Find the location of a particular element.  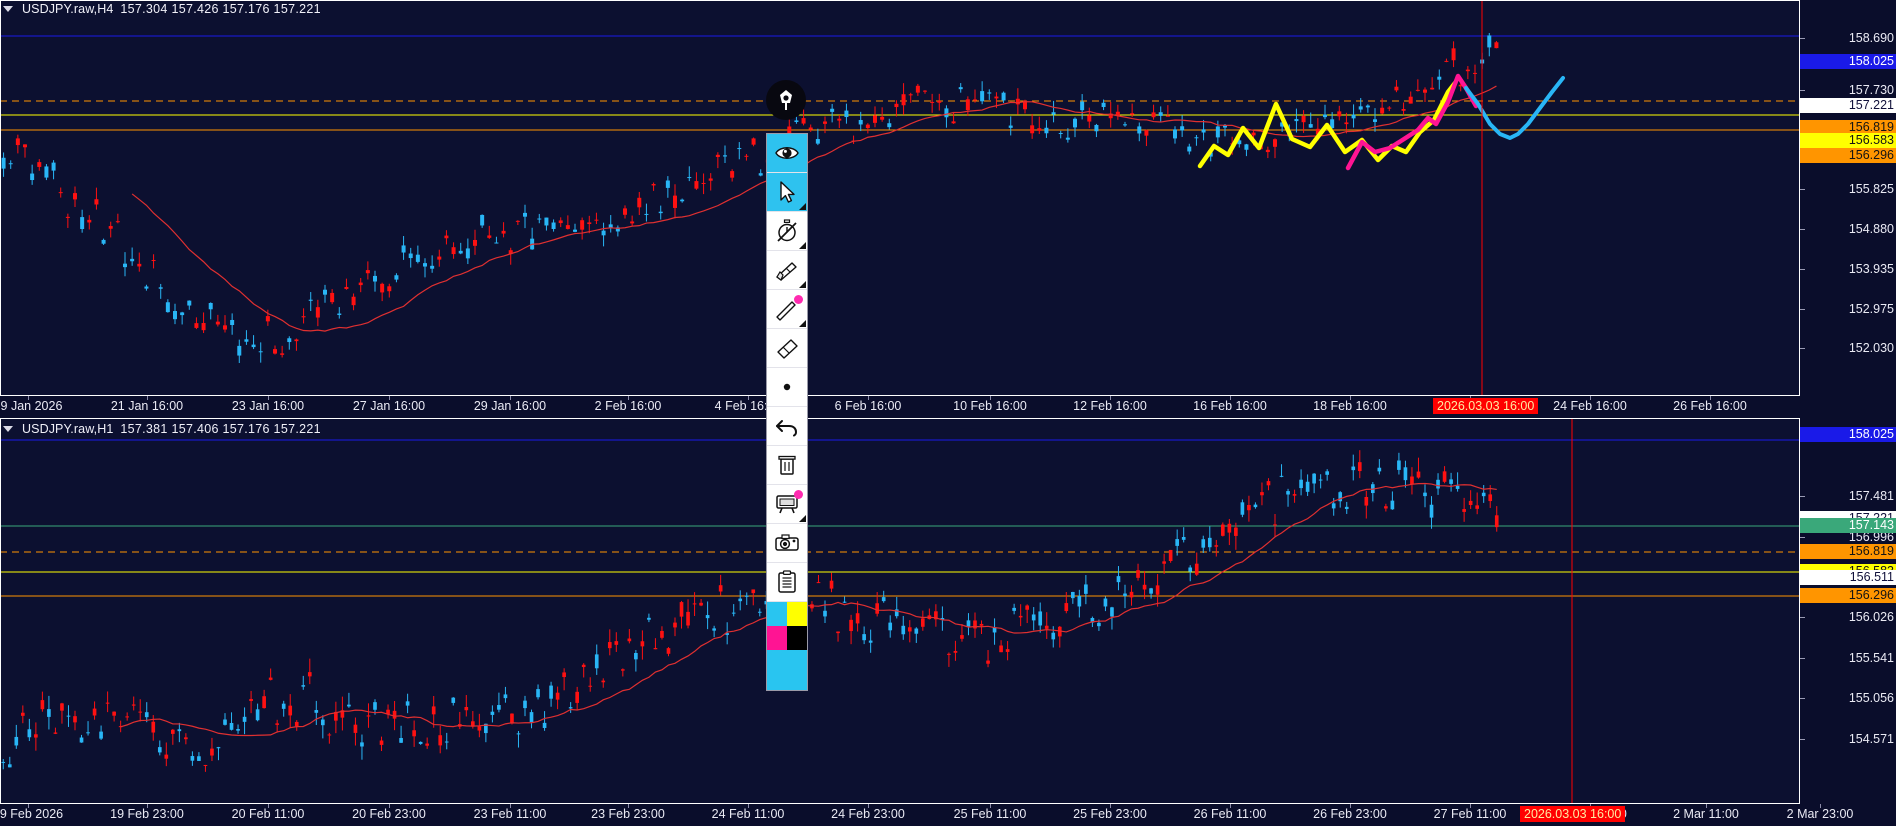

swatch-black is located at coordinates (797, 638).